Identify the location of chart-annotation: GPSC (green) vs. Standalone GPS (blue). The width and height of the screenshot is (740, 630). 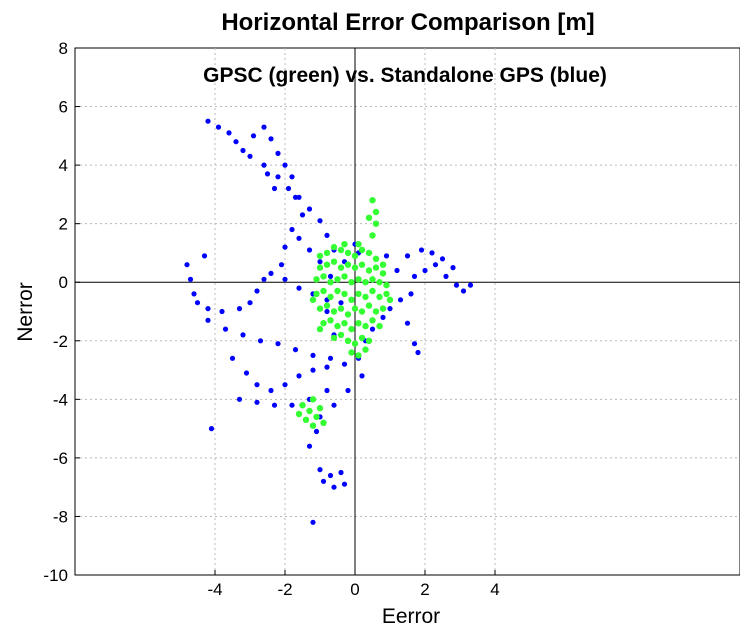
(405, 75).